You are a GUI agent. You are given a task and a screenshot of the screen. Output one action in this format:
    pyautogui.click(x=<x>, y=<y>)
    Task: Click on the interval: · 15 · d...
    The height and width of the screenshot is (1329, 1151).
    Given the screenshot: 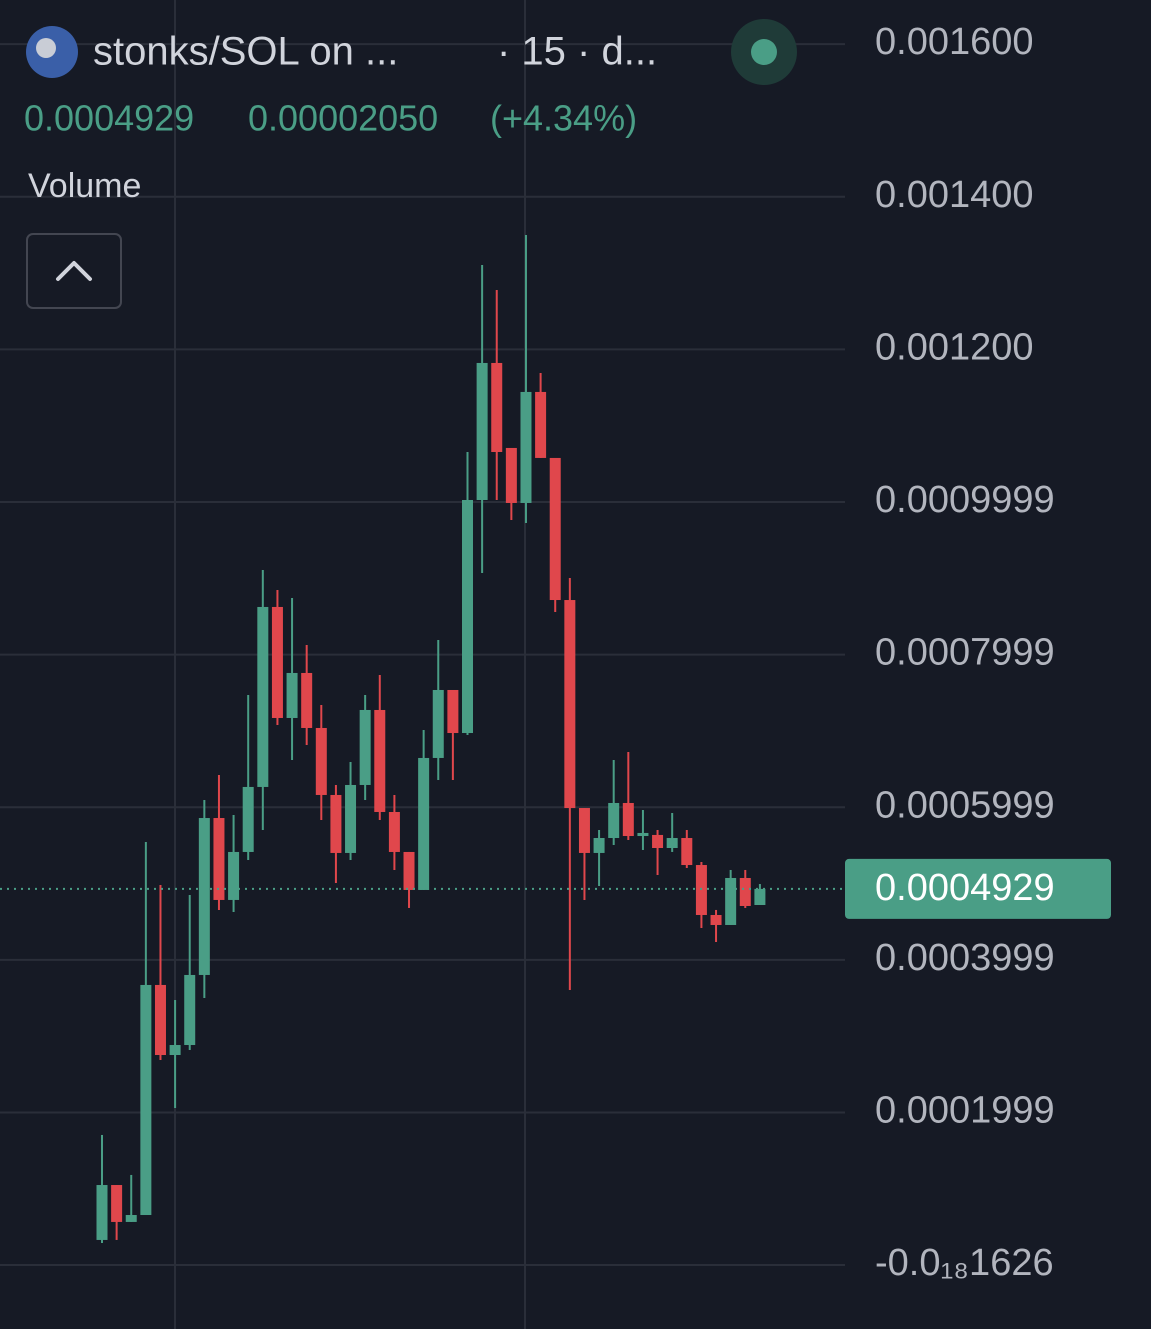 What is the action you would take?
    pyautogui.click(x=577, y=52)
    